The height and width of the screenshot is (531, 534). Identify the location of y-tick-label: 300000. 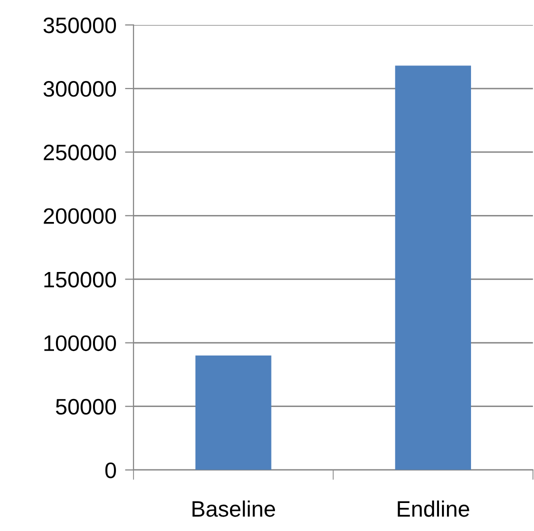
(80, 89).